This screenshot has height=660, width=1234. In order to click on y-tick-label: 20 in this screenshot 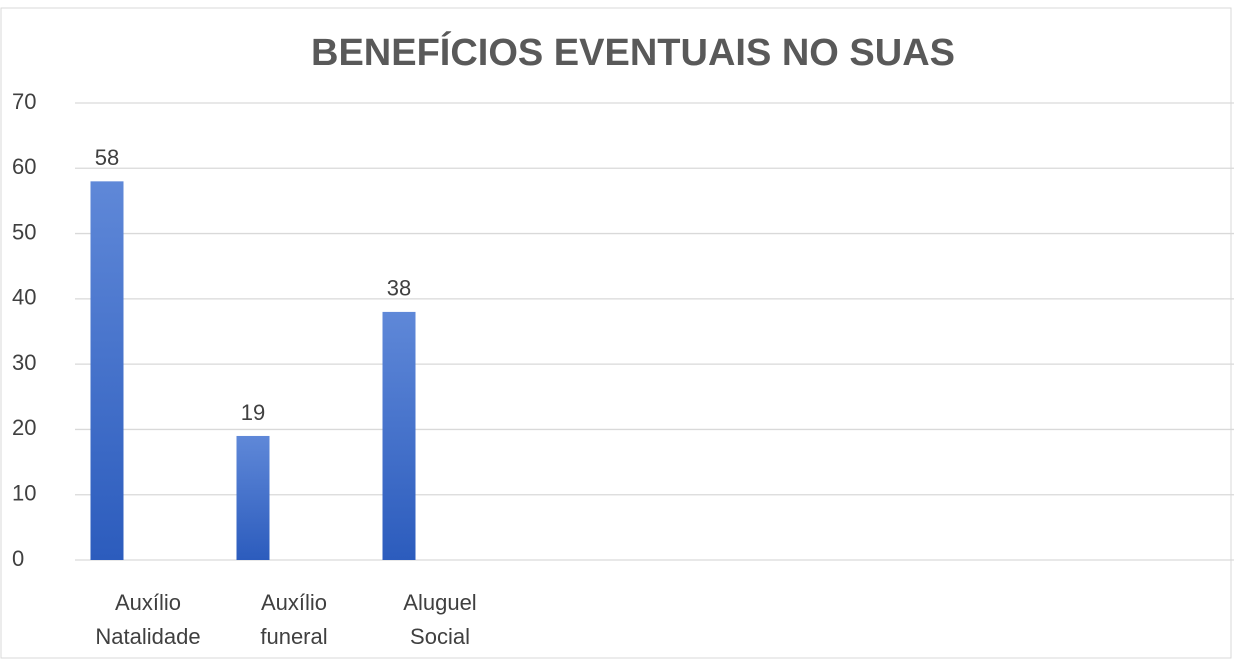, I will do `click(24, 427)`.